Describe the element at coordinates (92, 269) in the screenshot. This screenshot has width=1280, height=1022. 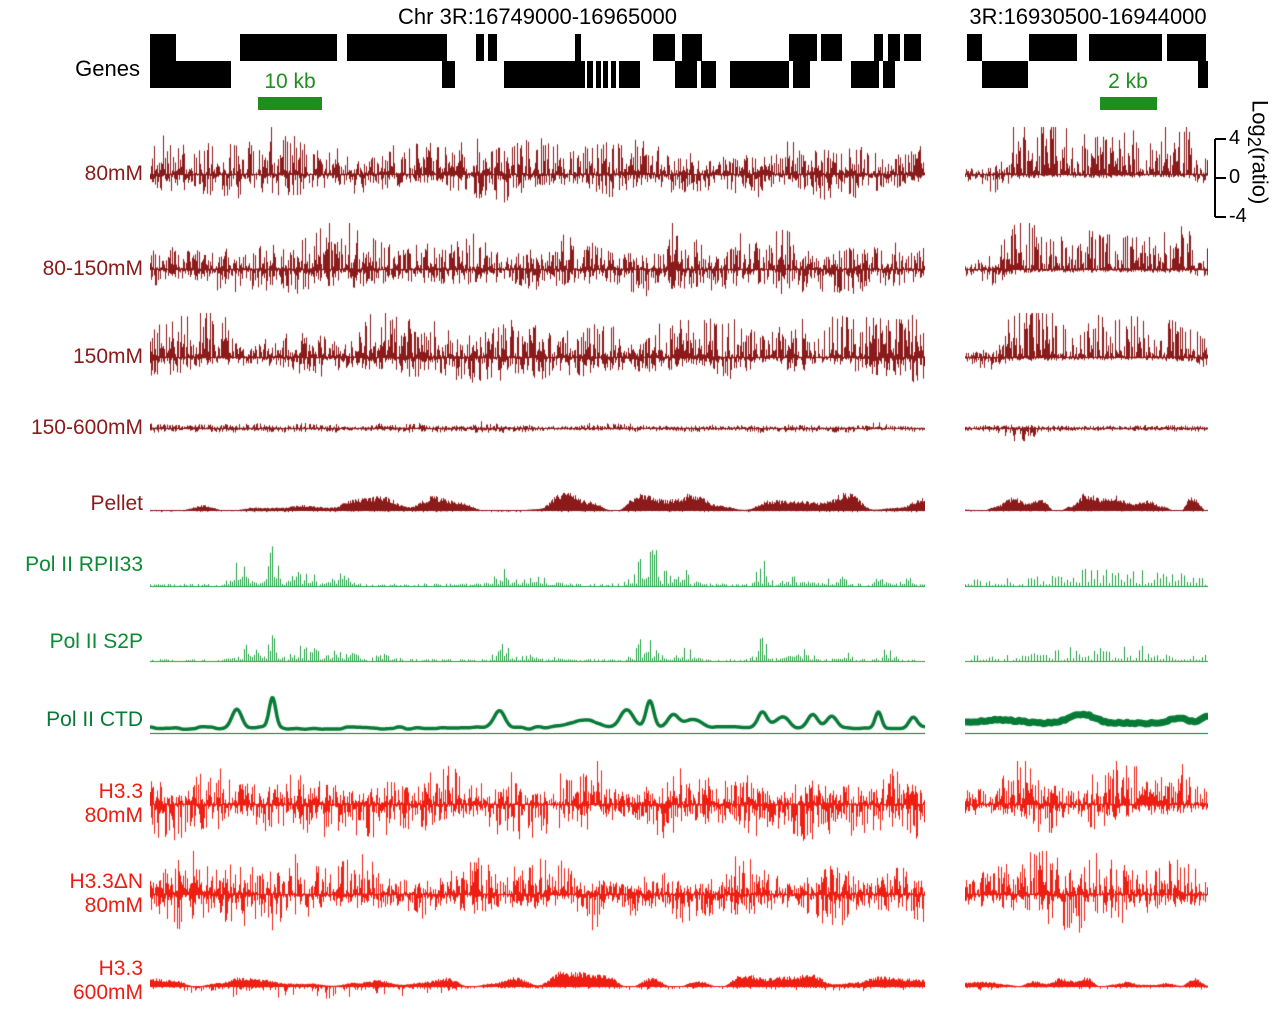
I see `track-label-line: 80-150mM` at that location.